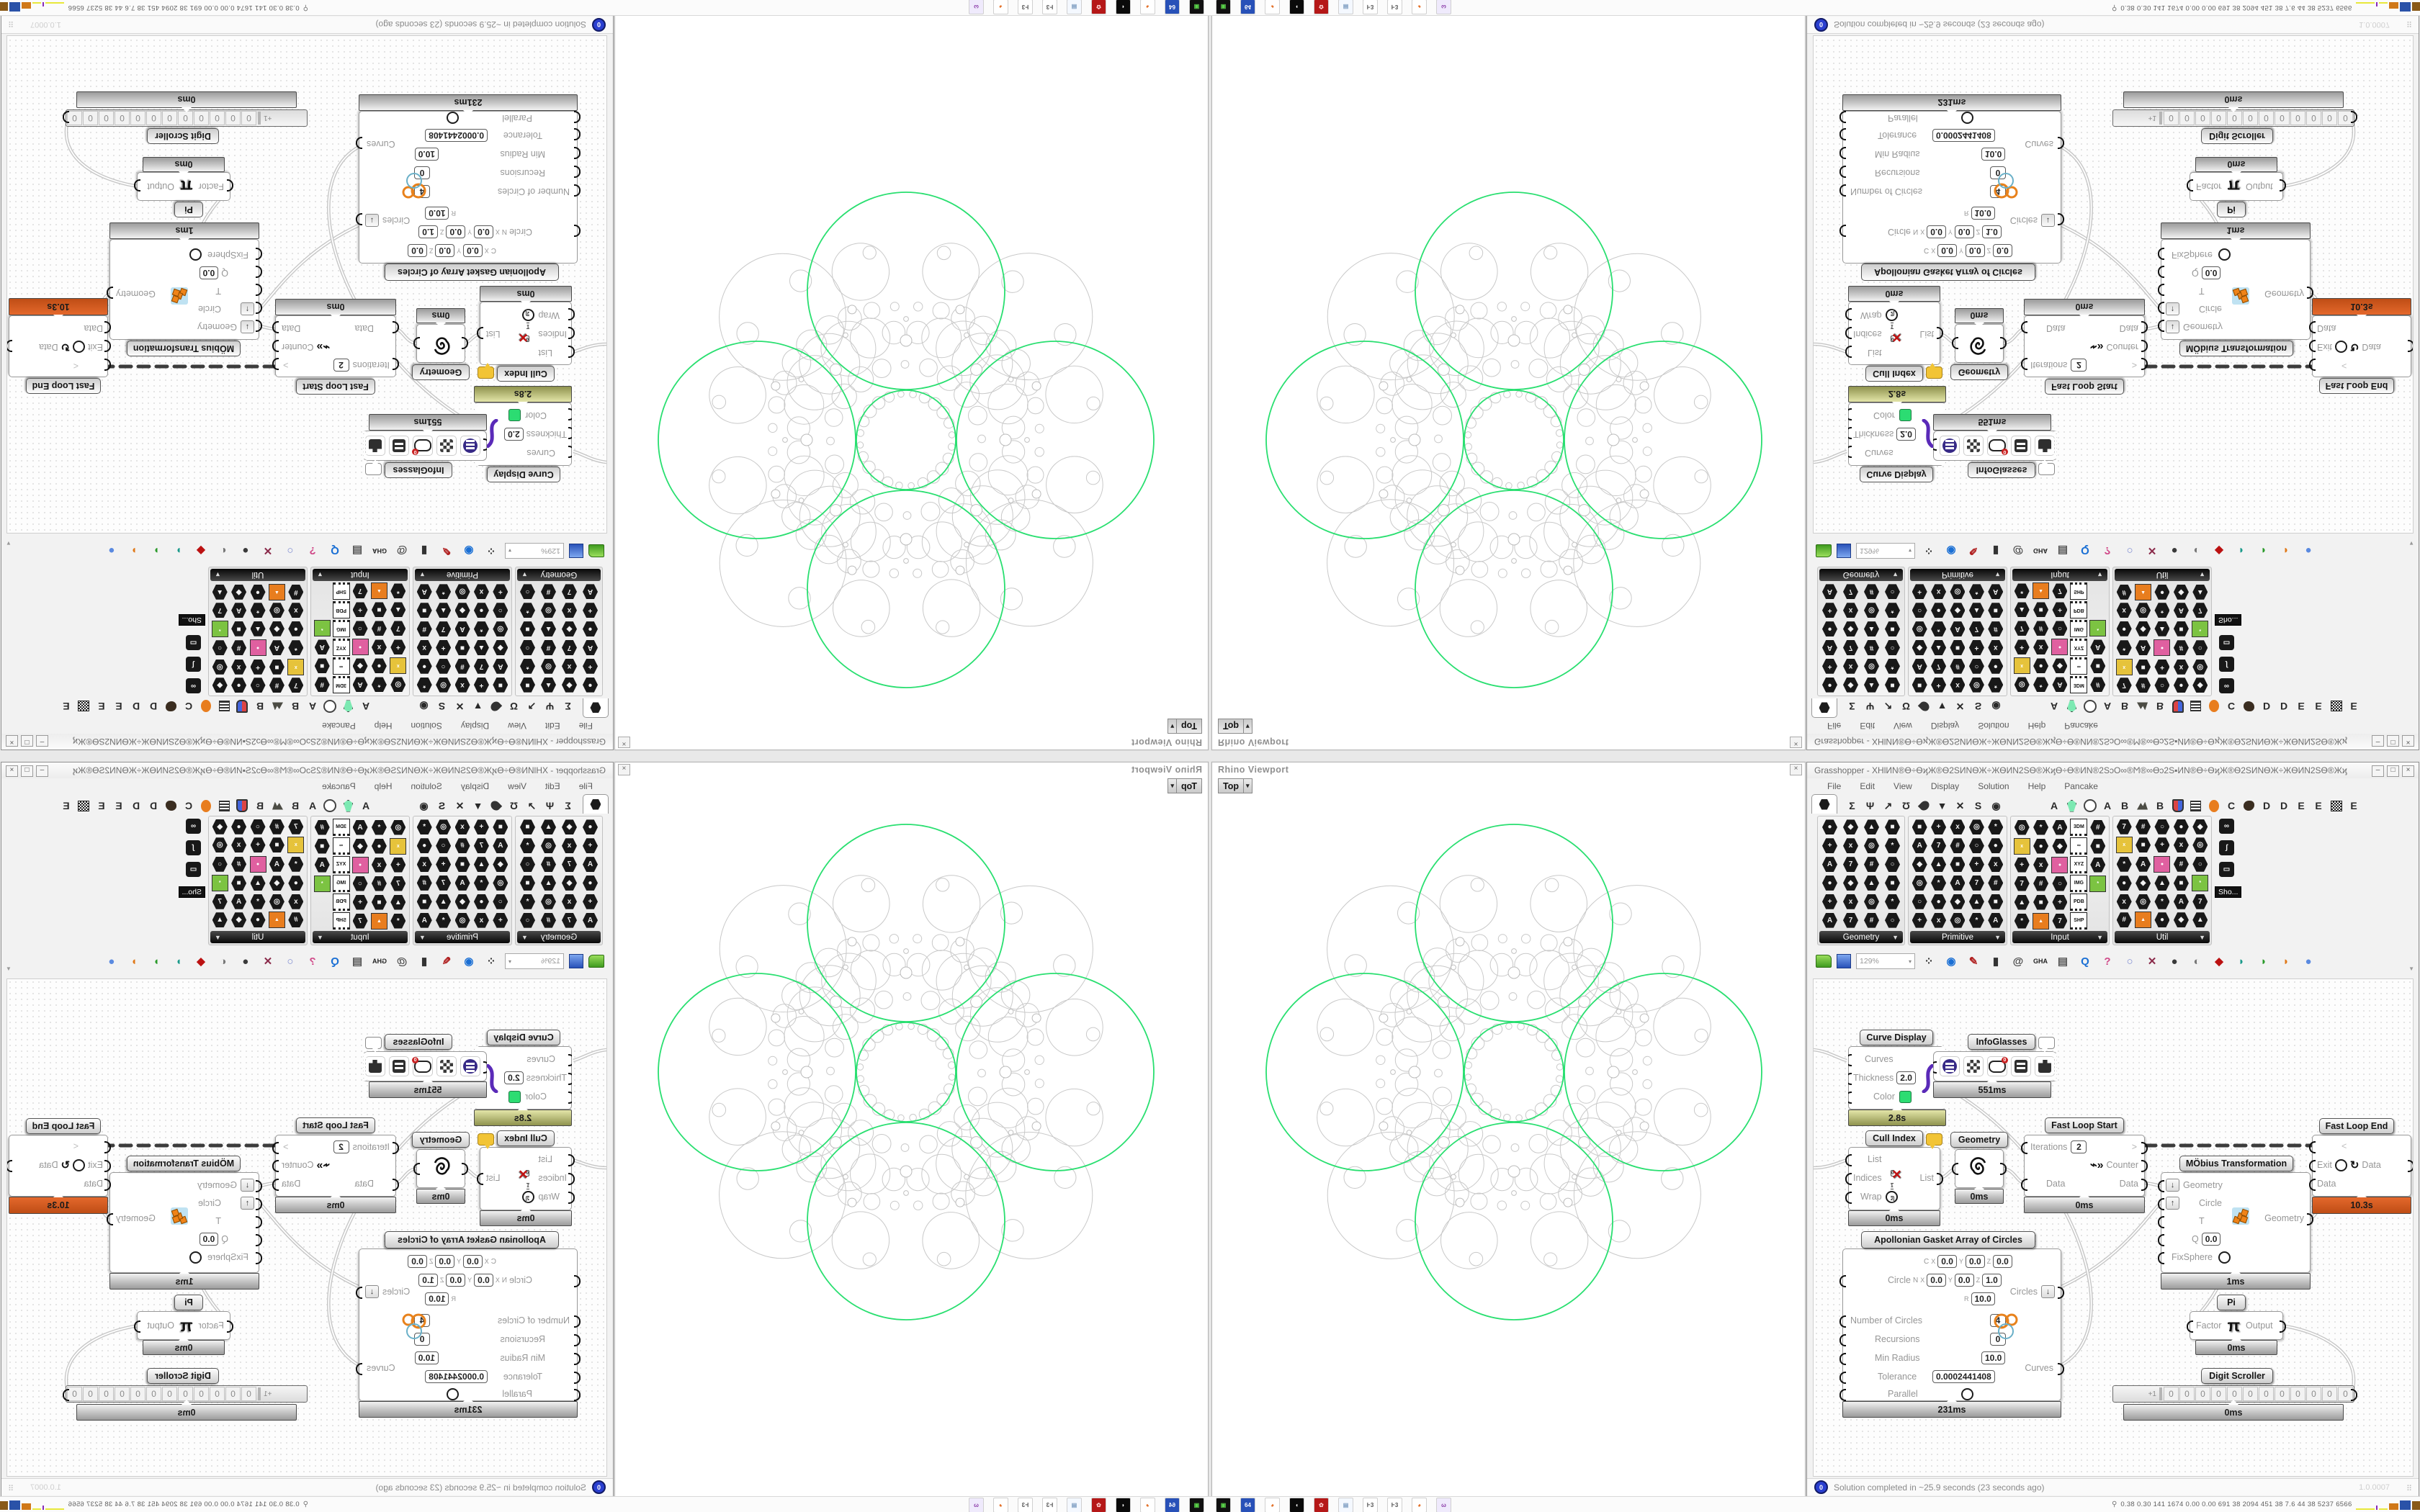 The width and height of the screenshot is (2420, 1512). What do you see at coordinates (2129, 961) in the screenshot?
I see `toolbar-icon-9: ○` at bounding box center [2129, 961].